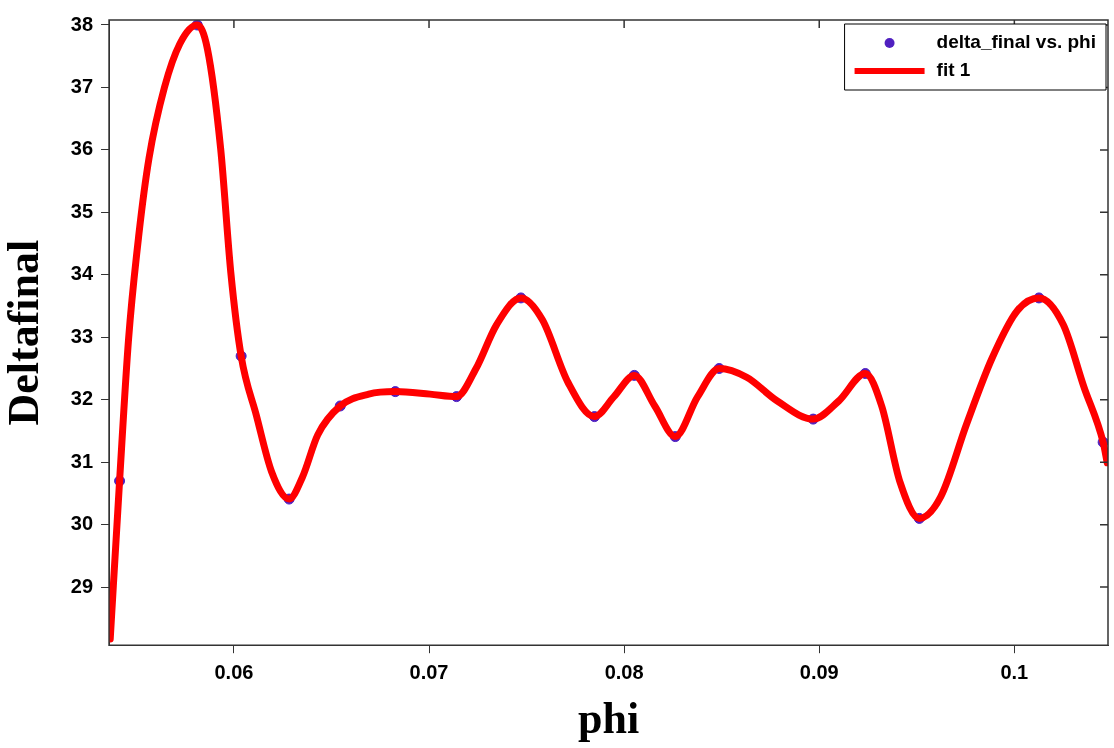 Image resolution: width=1114 pixels, height=748 pixels. Describe the element at coordinates (819, 671) in the screenshot. I see `x-tick-label: 0.09` at that location.